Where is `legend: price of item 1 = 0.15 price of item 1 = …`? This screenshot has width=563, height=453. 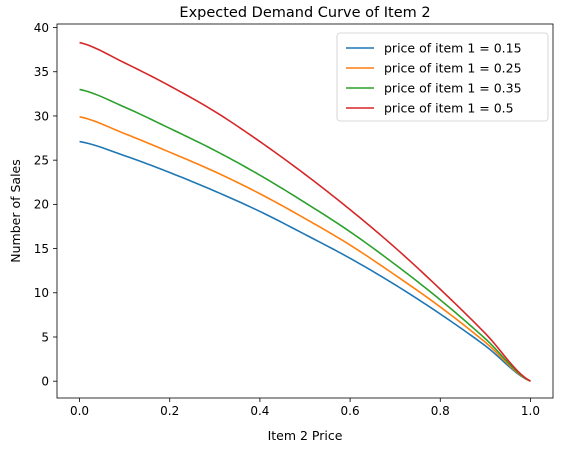
legend: price of item 1 = 0.15 price of item 1 = … is located at coordinates (442, 77).